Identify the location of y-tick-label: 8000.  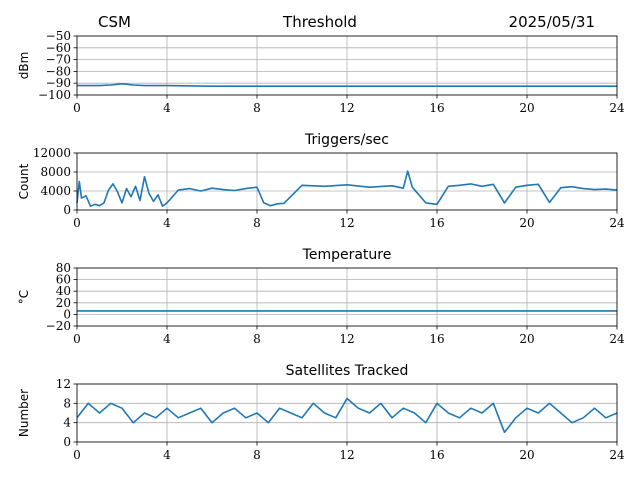
(55, 172).